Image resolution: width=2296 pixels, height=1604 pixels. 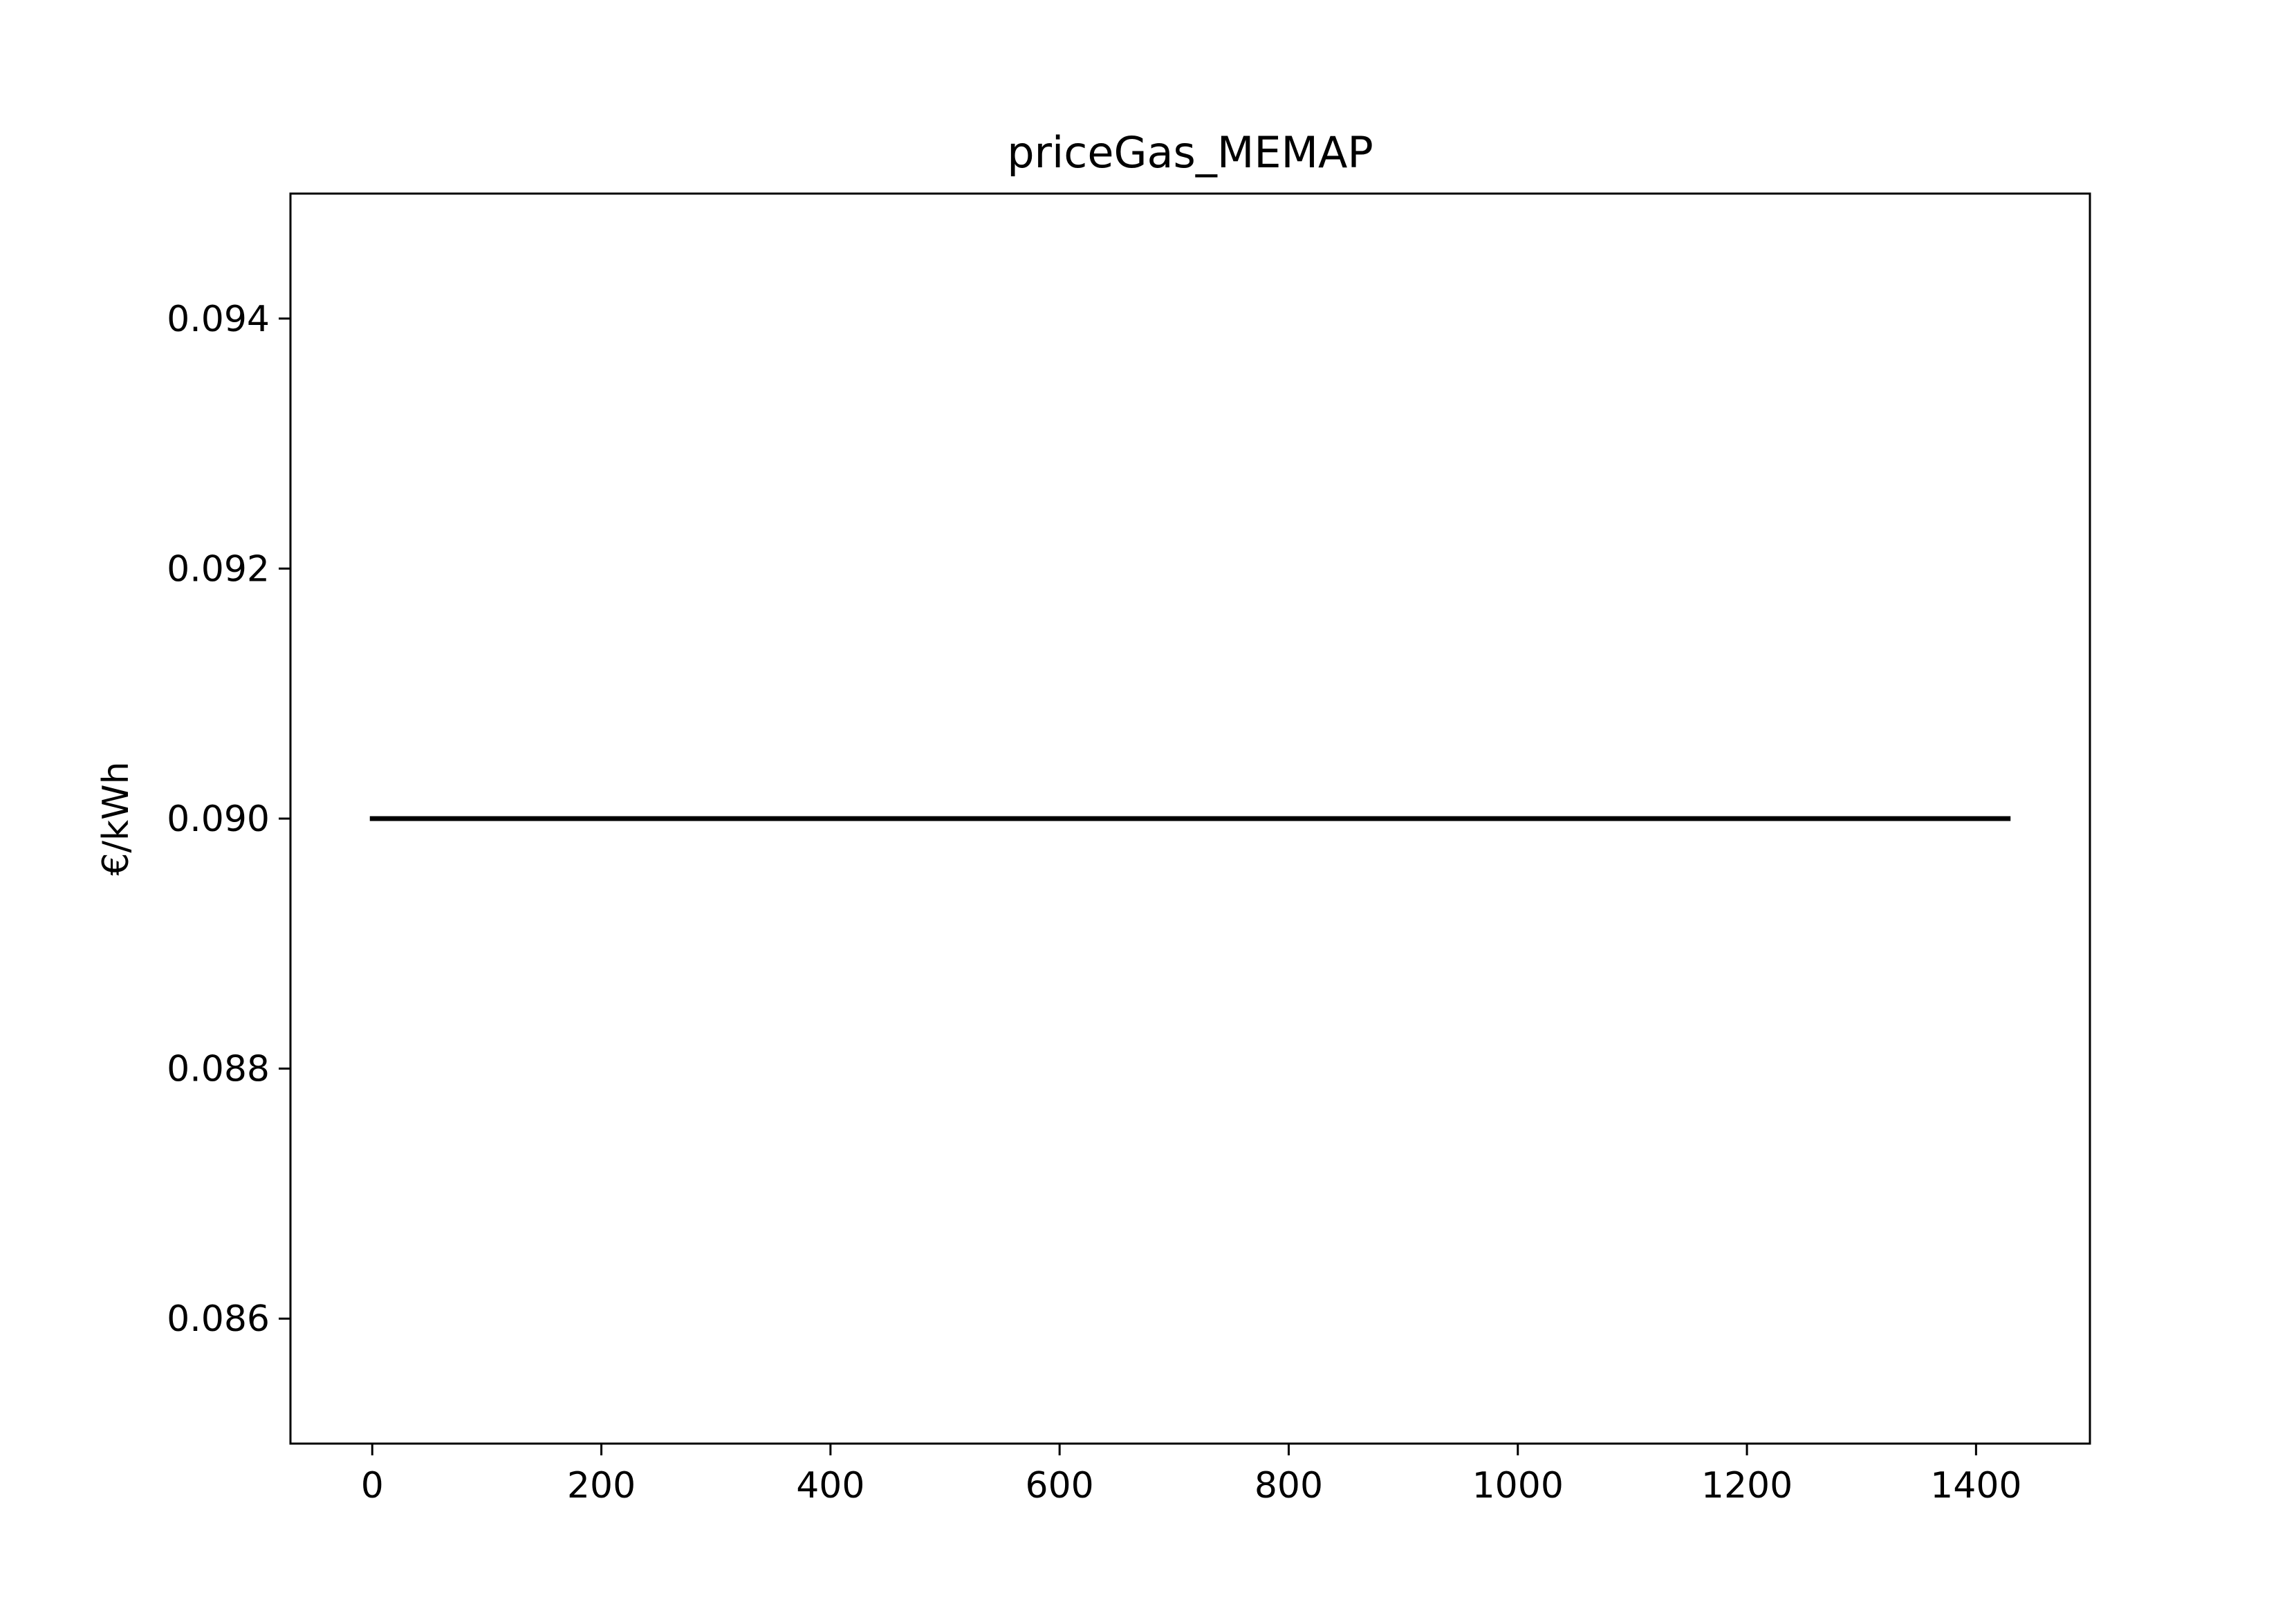 What do you see at coordinates (602, 1486) in the screenshot?
I see `x-tick-label: 200` at bounding box center [602, 1486].